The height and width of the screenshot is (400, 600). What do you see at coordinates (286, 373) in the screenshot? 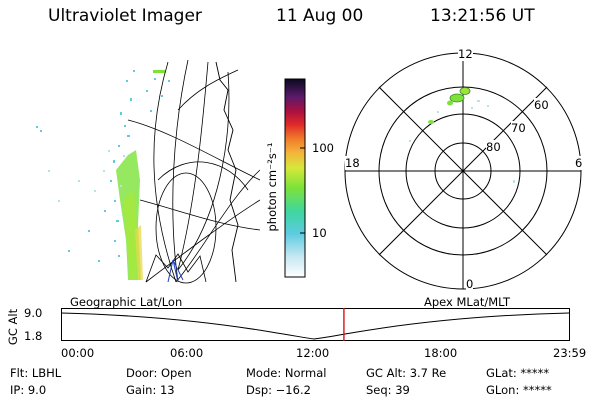
I see `mode-status: Mode: Normal` at bounding box center [286, 373].